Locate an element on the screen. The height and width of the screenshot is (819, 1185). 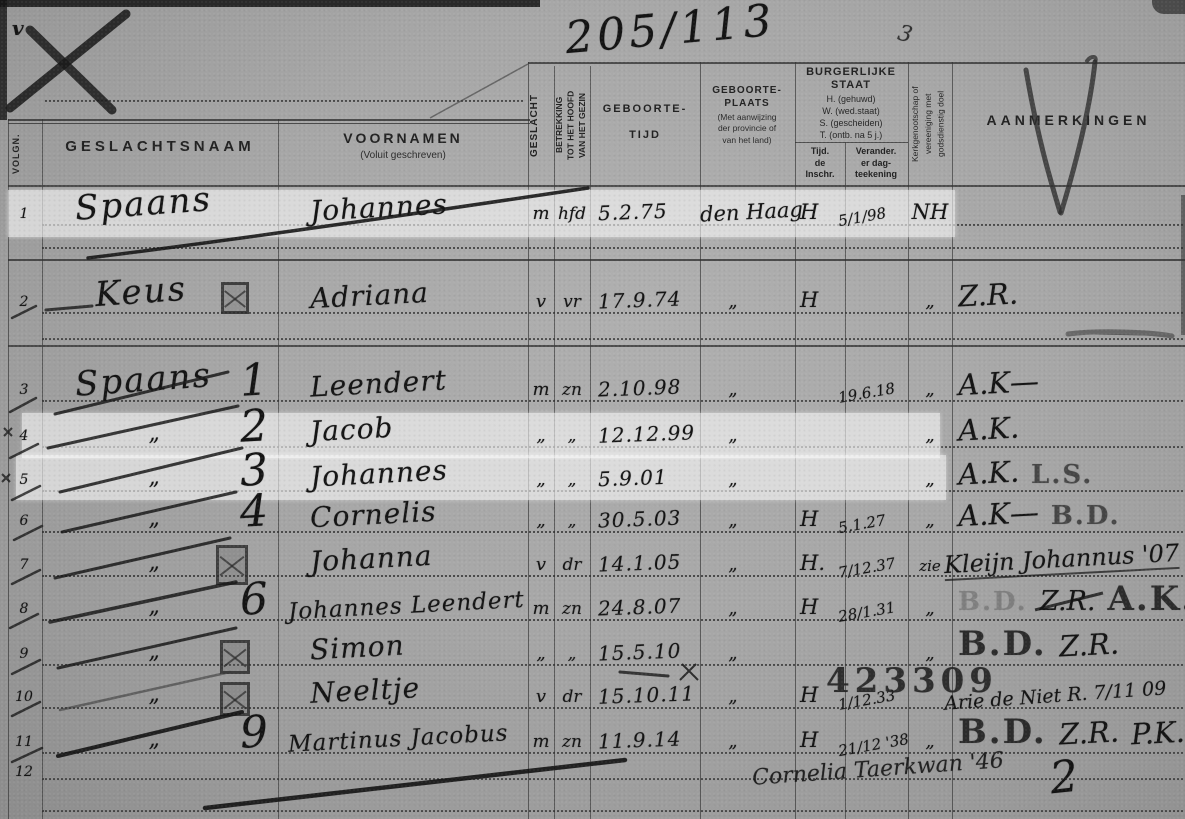
cell-volgnummer: 6 is located at coordinates (24, 521).